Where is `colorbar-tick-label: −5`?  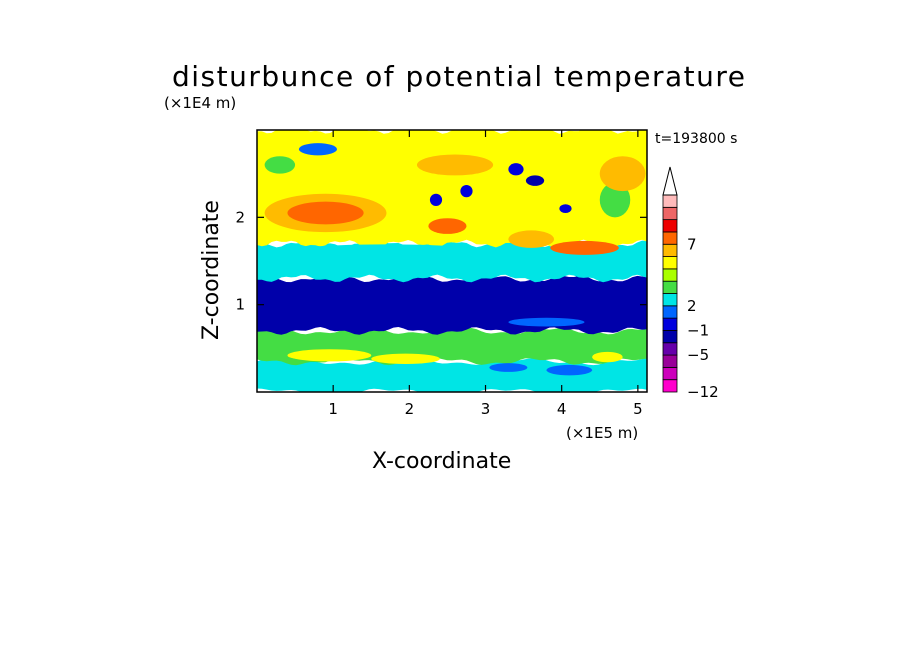 colorbar-tick-label: −5 is located at coordinates (698, 355).